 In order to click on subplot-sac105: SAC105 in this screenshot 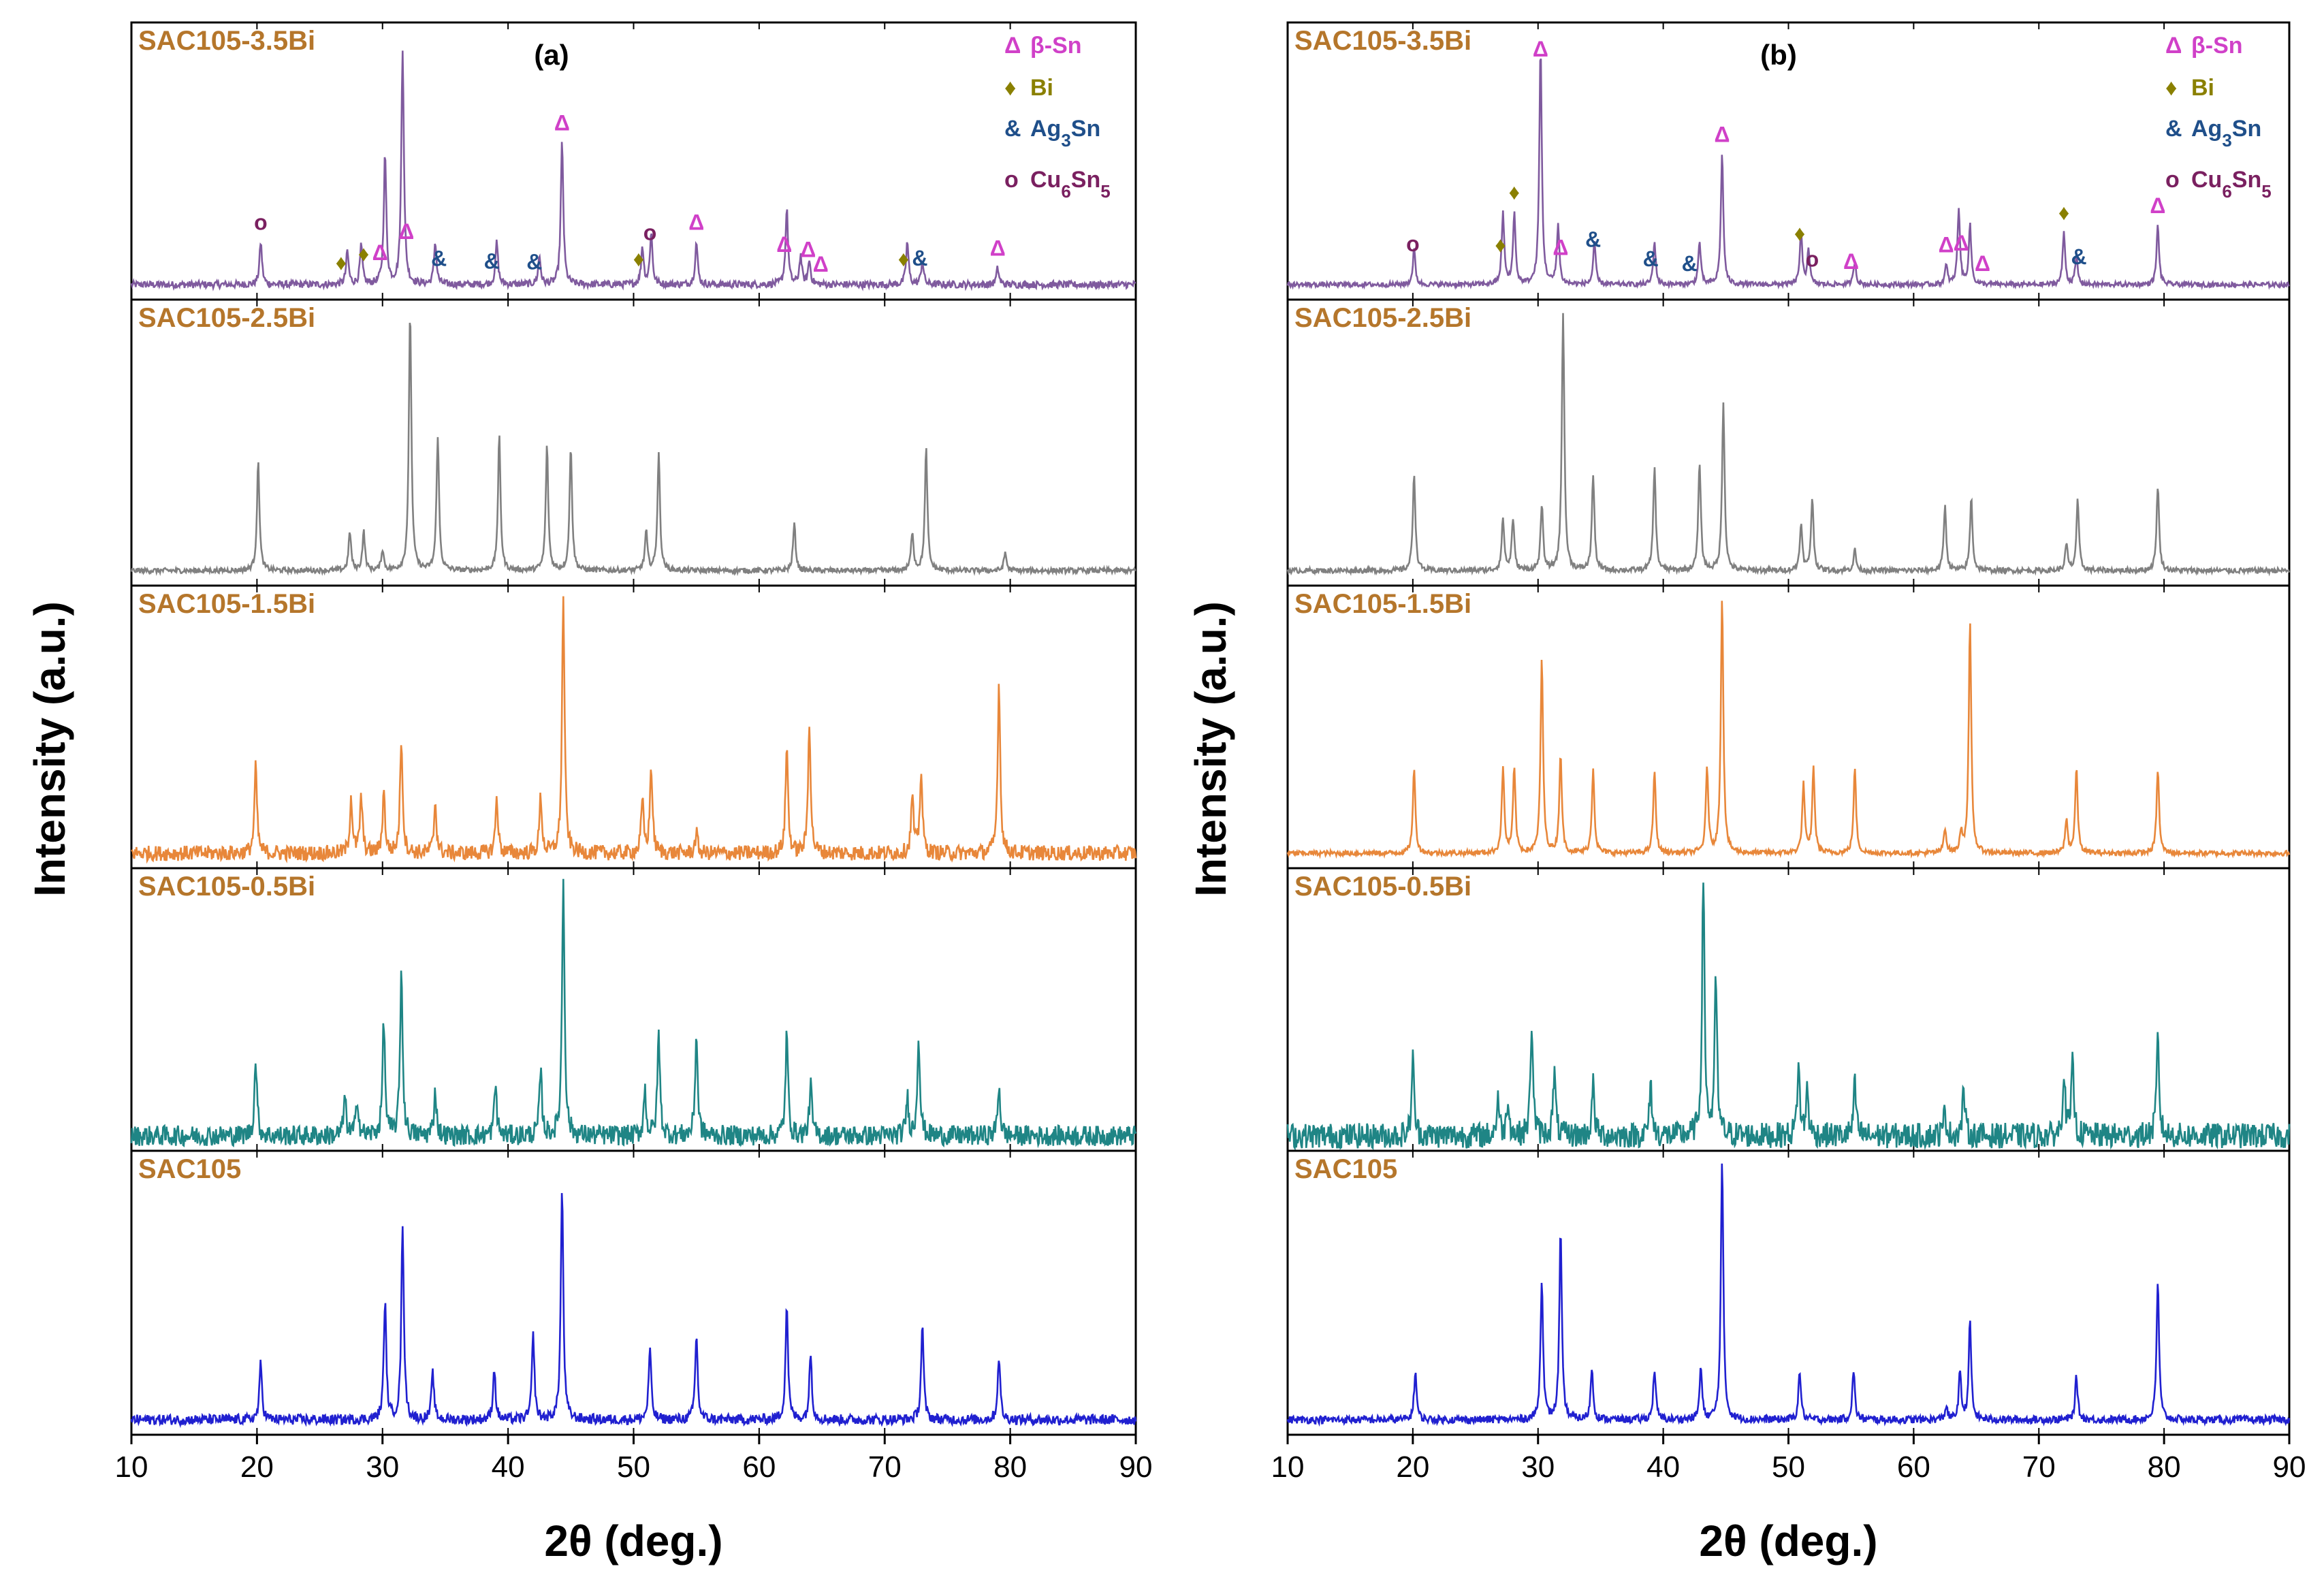, I will do `click(633, 1292)`.